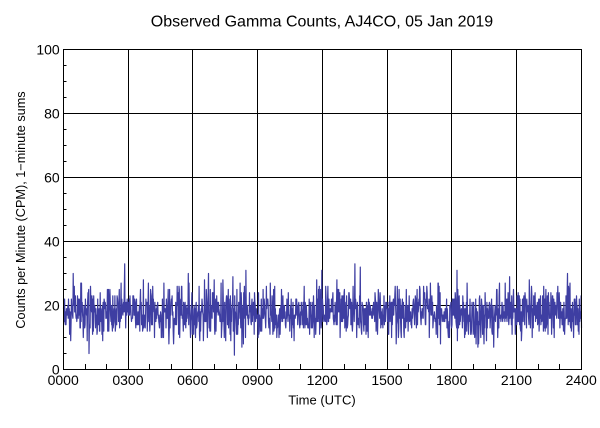 This screenshot has width=600, height=428. What do you see at coordinates (52, 305) in the screenshot?
I see `svg-text: 20` at bounding box center [52, 305].